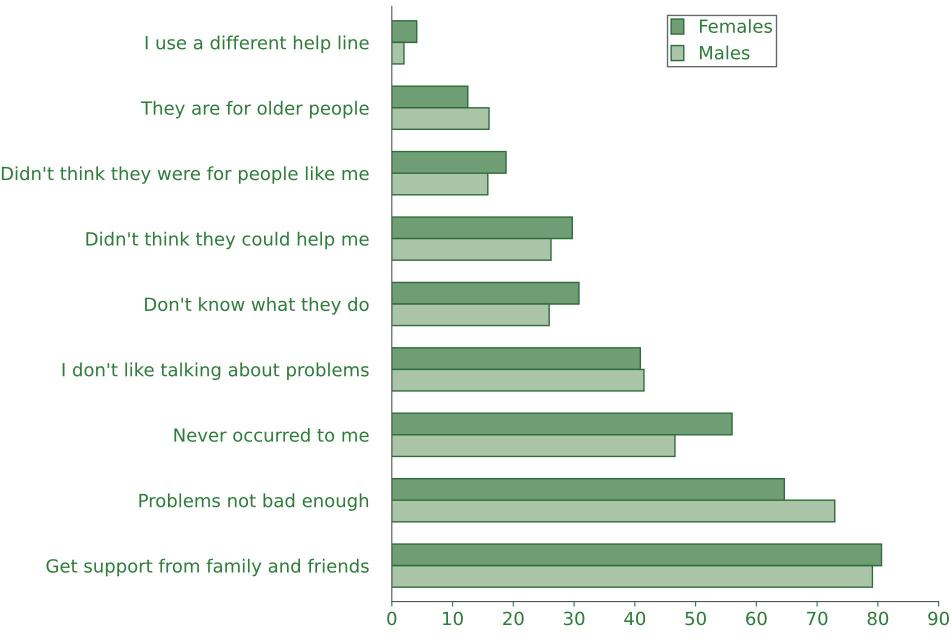 The height and width of the screenshot is (640, 951). I want to click on x-tick-label: 40, so click(635, 619).